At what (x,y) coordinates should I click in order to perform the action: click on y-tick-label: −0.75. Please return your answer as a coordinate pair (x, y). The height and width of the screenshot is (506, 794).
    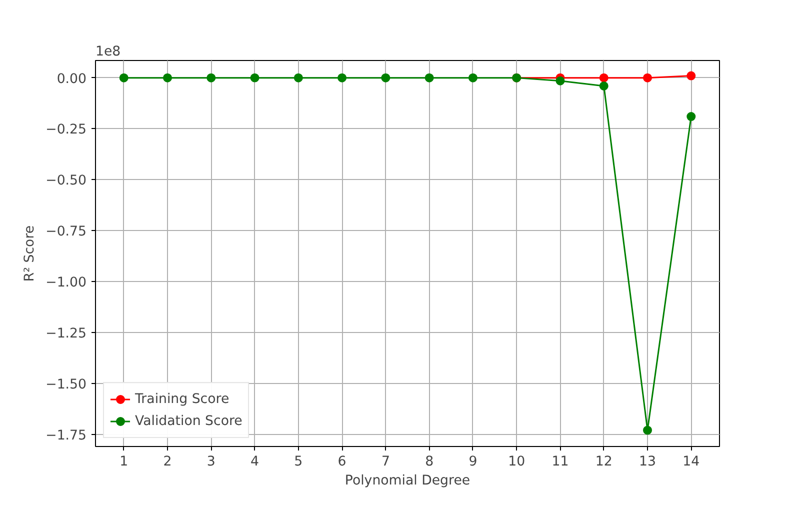
    Looking at the image, I should click on (66, 232).